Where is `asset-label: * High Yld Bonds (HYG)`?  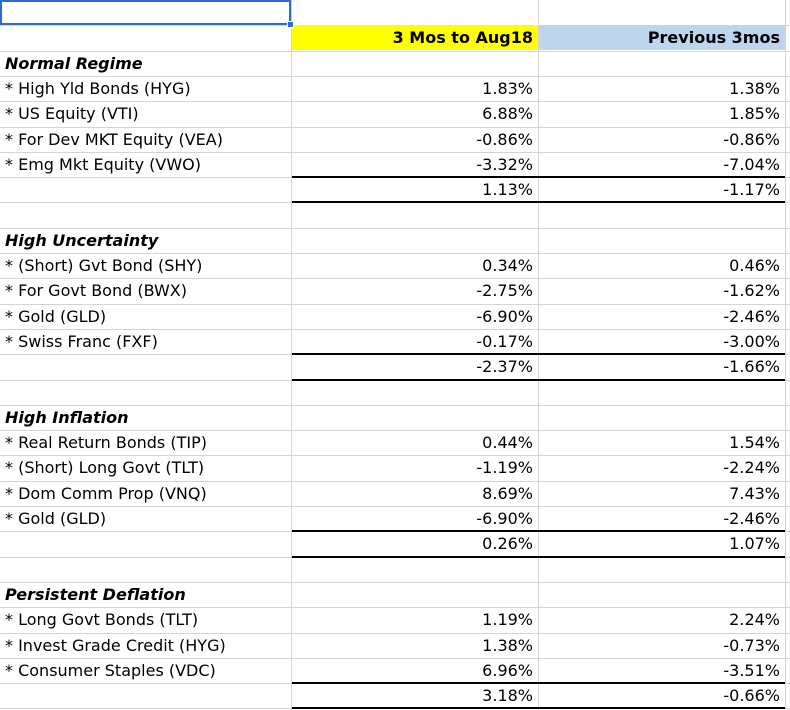
asset-label: * High Yld Bonds (HYG) is located at coordinates (98, 88).